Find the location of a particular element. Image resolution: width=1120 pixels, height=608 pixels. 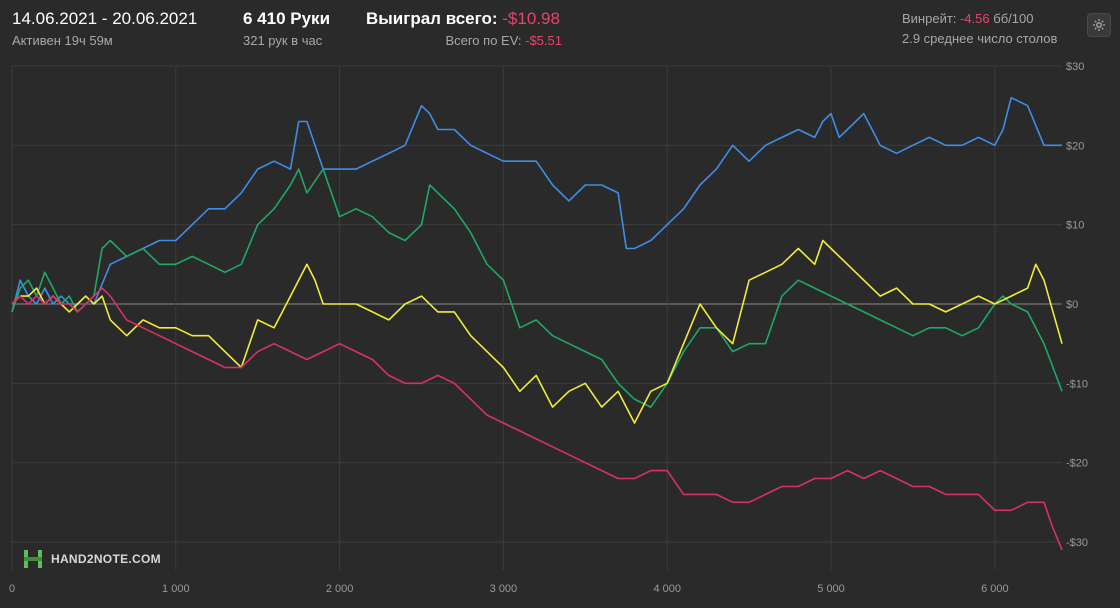

ev-total: Всего по EV: -$5.51 is located at coordinates (464, 41).